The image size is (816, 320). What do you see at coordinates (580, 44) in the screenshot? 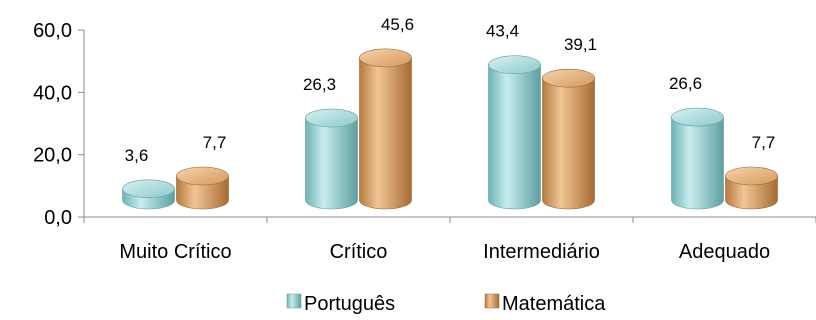
I see `data-label: 39,1` at bounding box center [580, 44].